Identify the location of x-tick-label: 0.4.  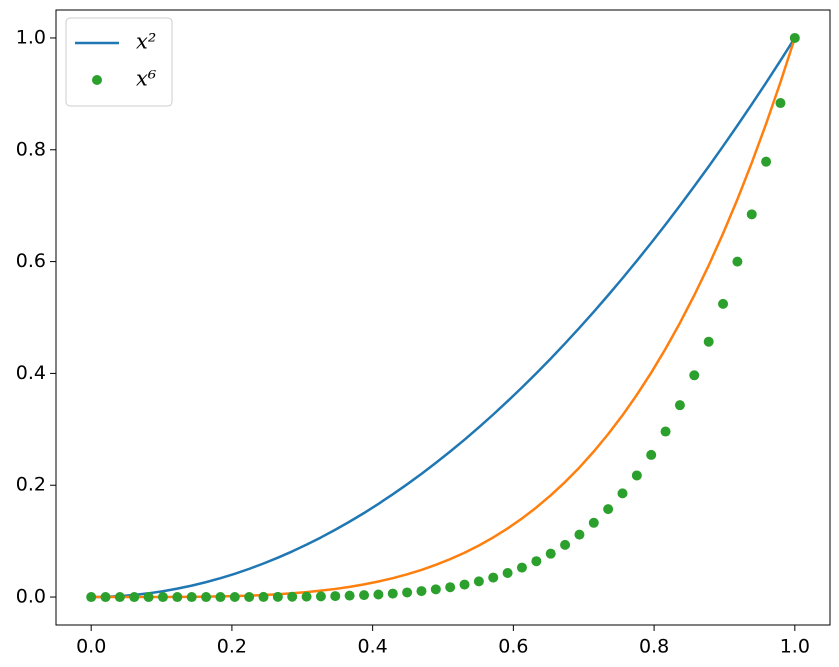
(373, 647).